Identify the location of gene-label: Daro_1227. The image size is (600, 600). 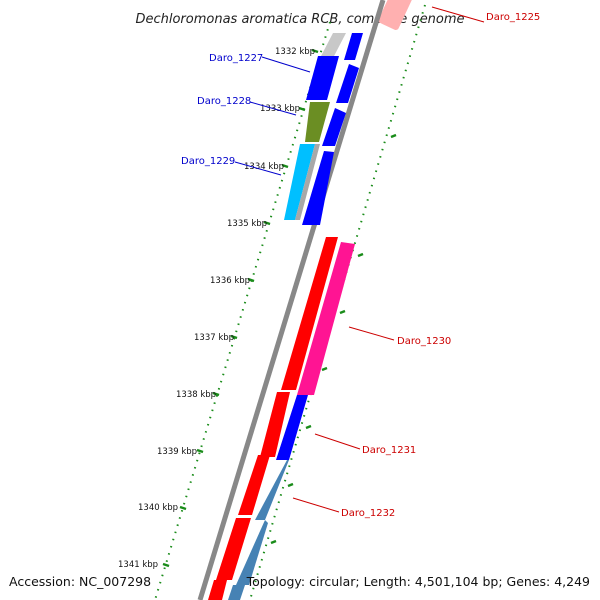
(236, 58).